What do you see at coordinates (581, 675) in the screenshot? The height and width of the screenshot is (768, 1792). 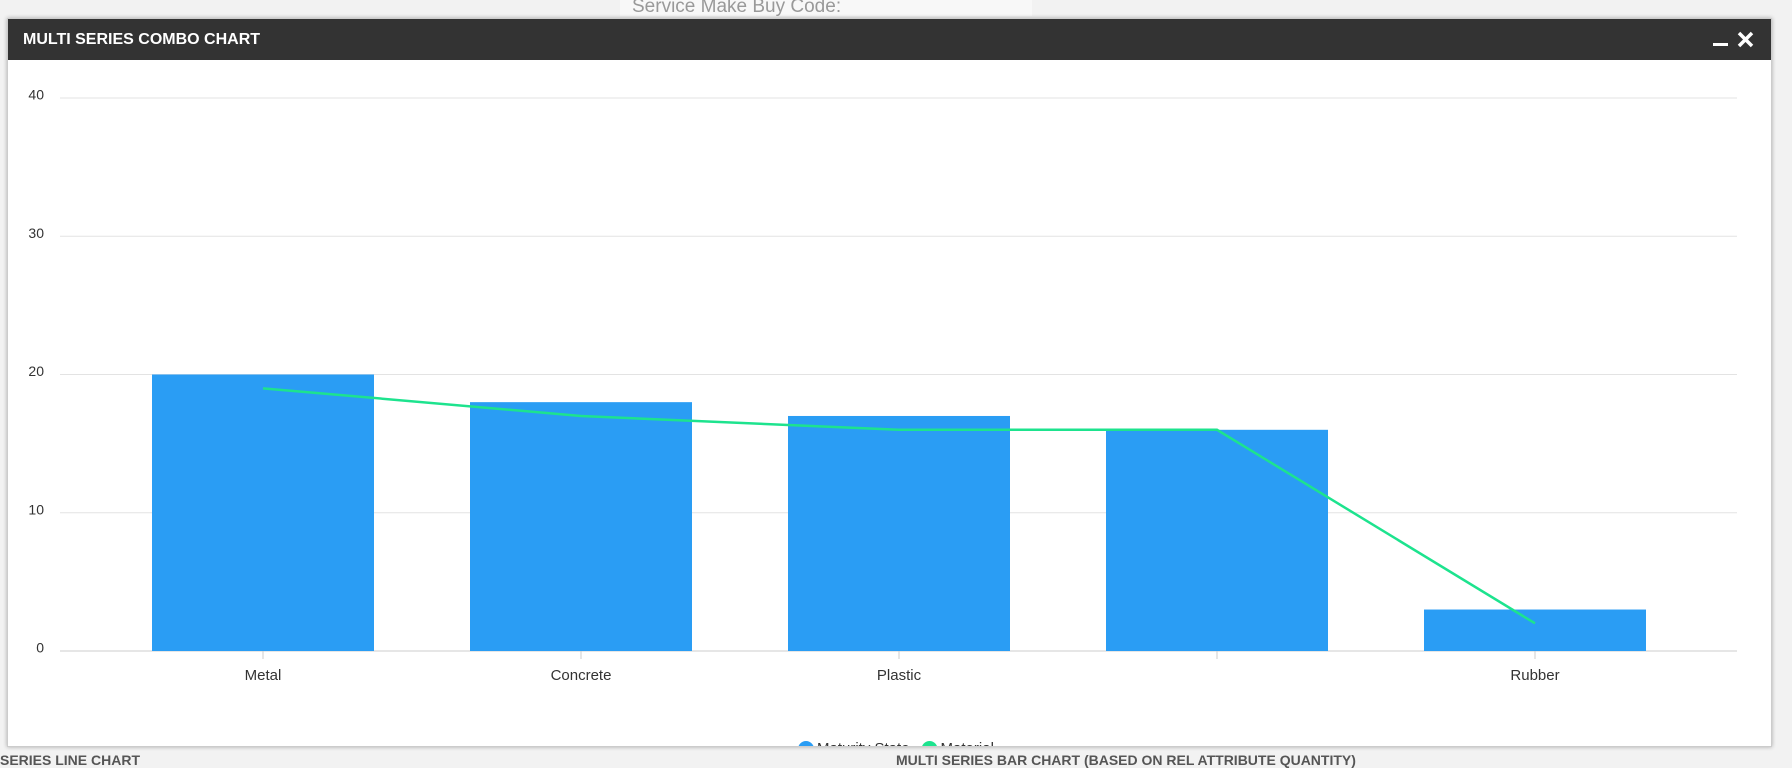 I see `x-tick-label: Concrete` at bounding box center [581, 675].